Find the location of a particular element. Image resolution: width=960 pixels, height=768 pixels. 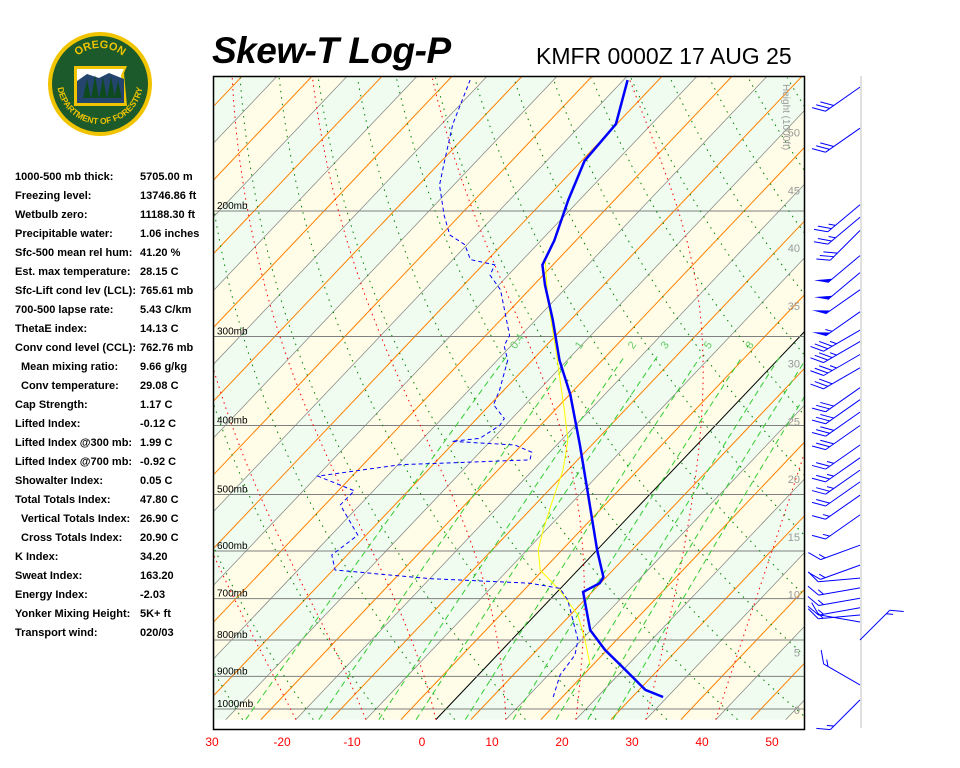

height-tick-label: 10 is located at coordinates (794, 596).